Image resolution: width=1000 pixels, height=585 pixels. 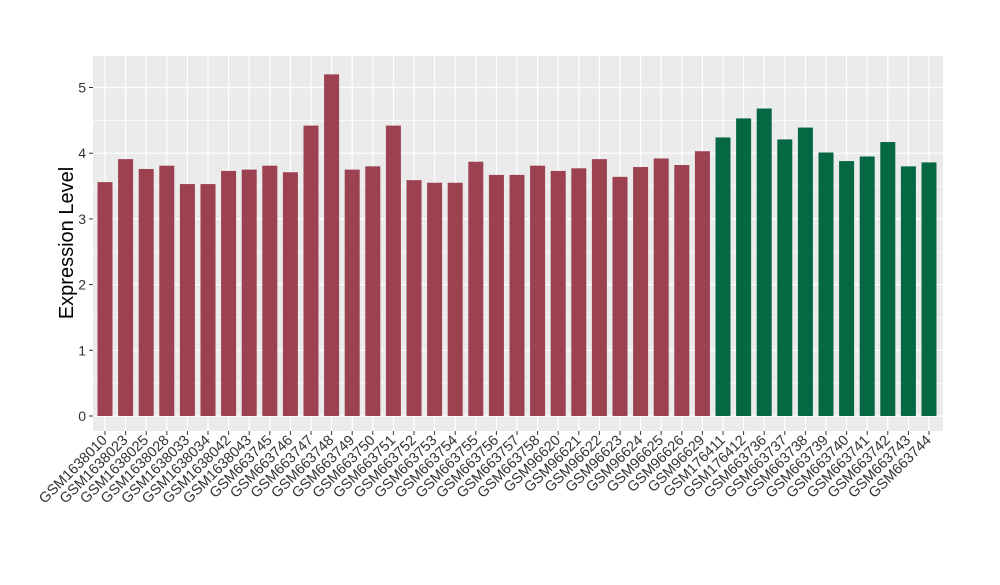 I want to click on y-axis: 0 1 2 3 4 5, so click(x=85, y=252).